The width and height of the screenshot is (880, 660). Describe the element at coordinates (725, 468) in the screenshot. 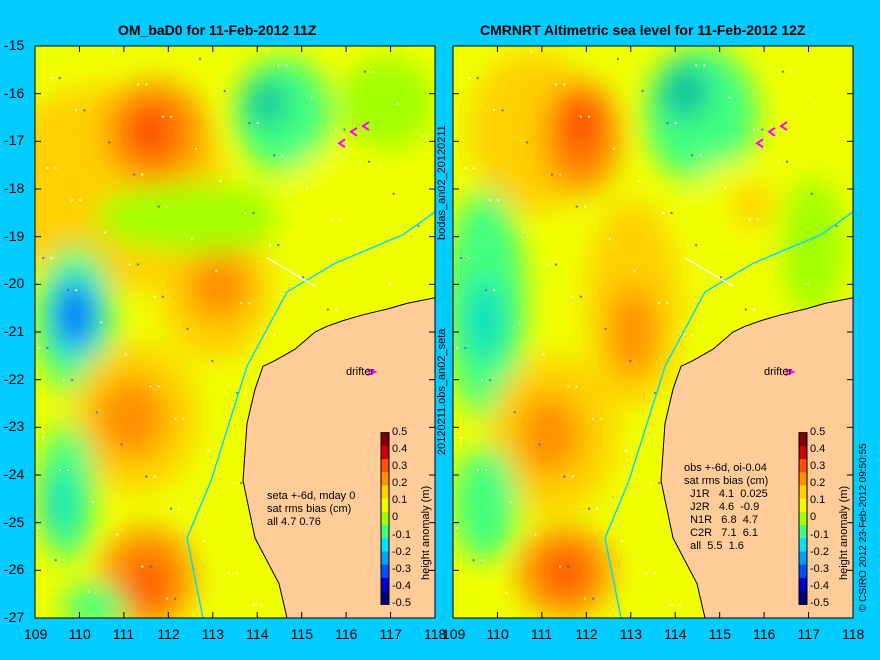

I see `right-stats-line: obs +-6d, oi-0.04` at that location.